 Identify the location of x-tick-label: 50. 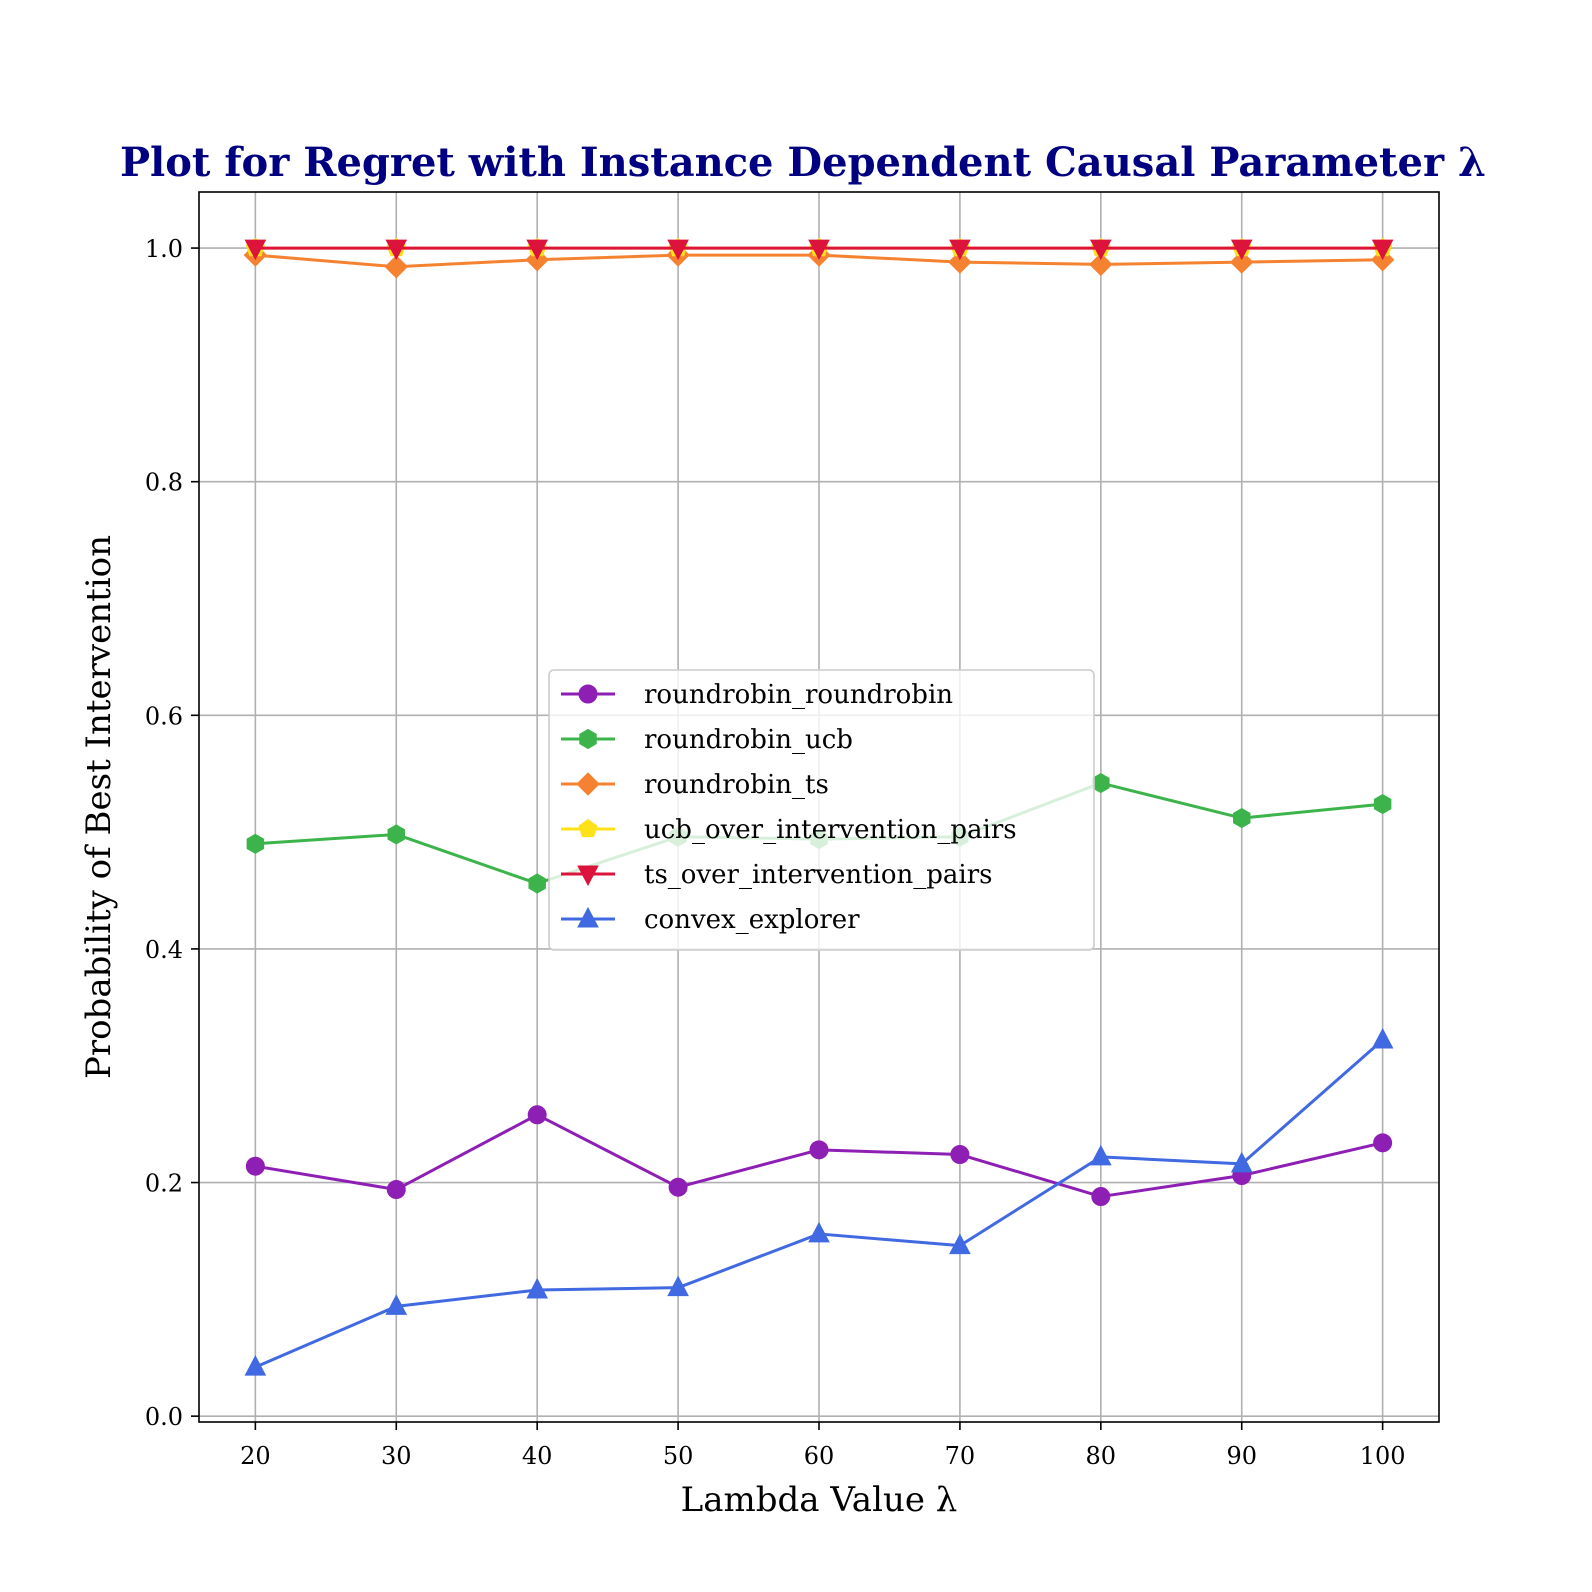
(678, 1456).